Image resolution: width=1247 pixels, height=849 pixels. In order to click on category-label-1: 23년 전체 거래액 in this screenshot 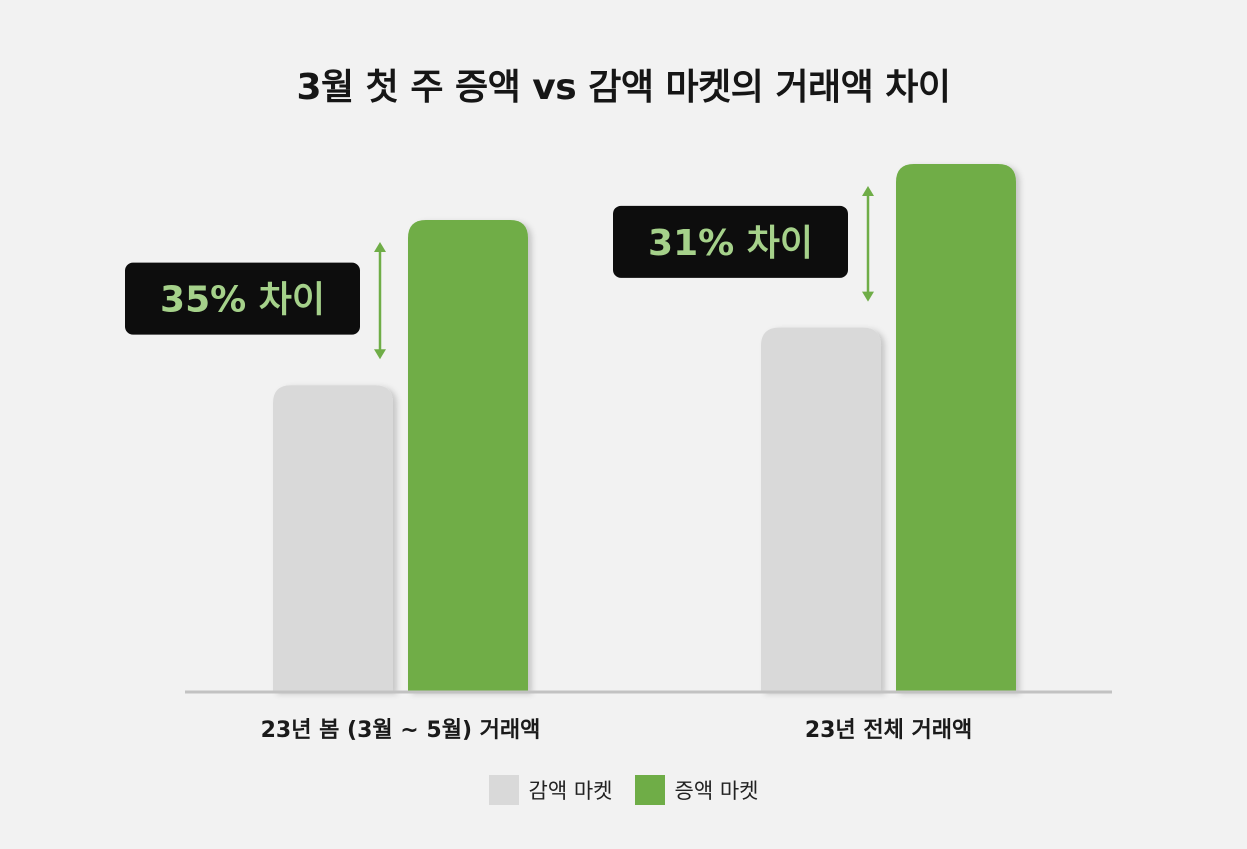, I will do `click(888, 730)`.